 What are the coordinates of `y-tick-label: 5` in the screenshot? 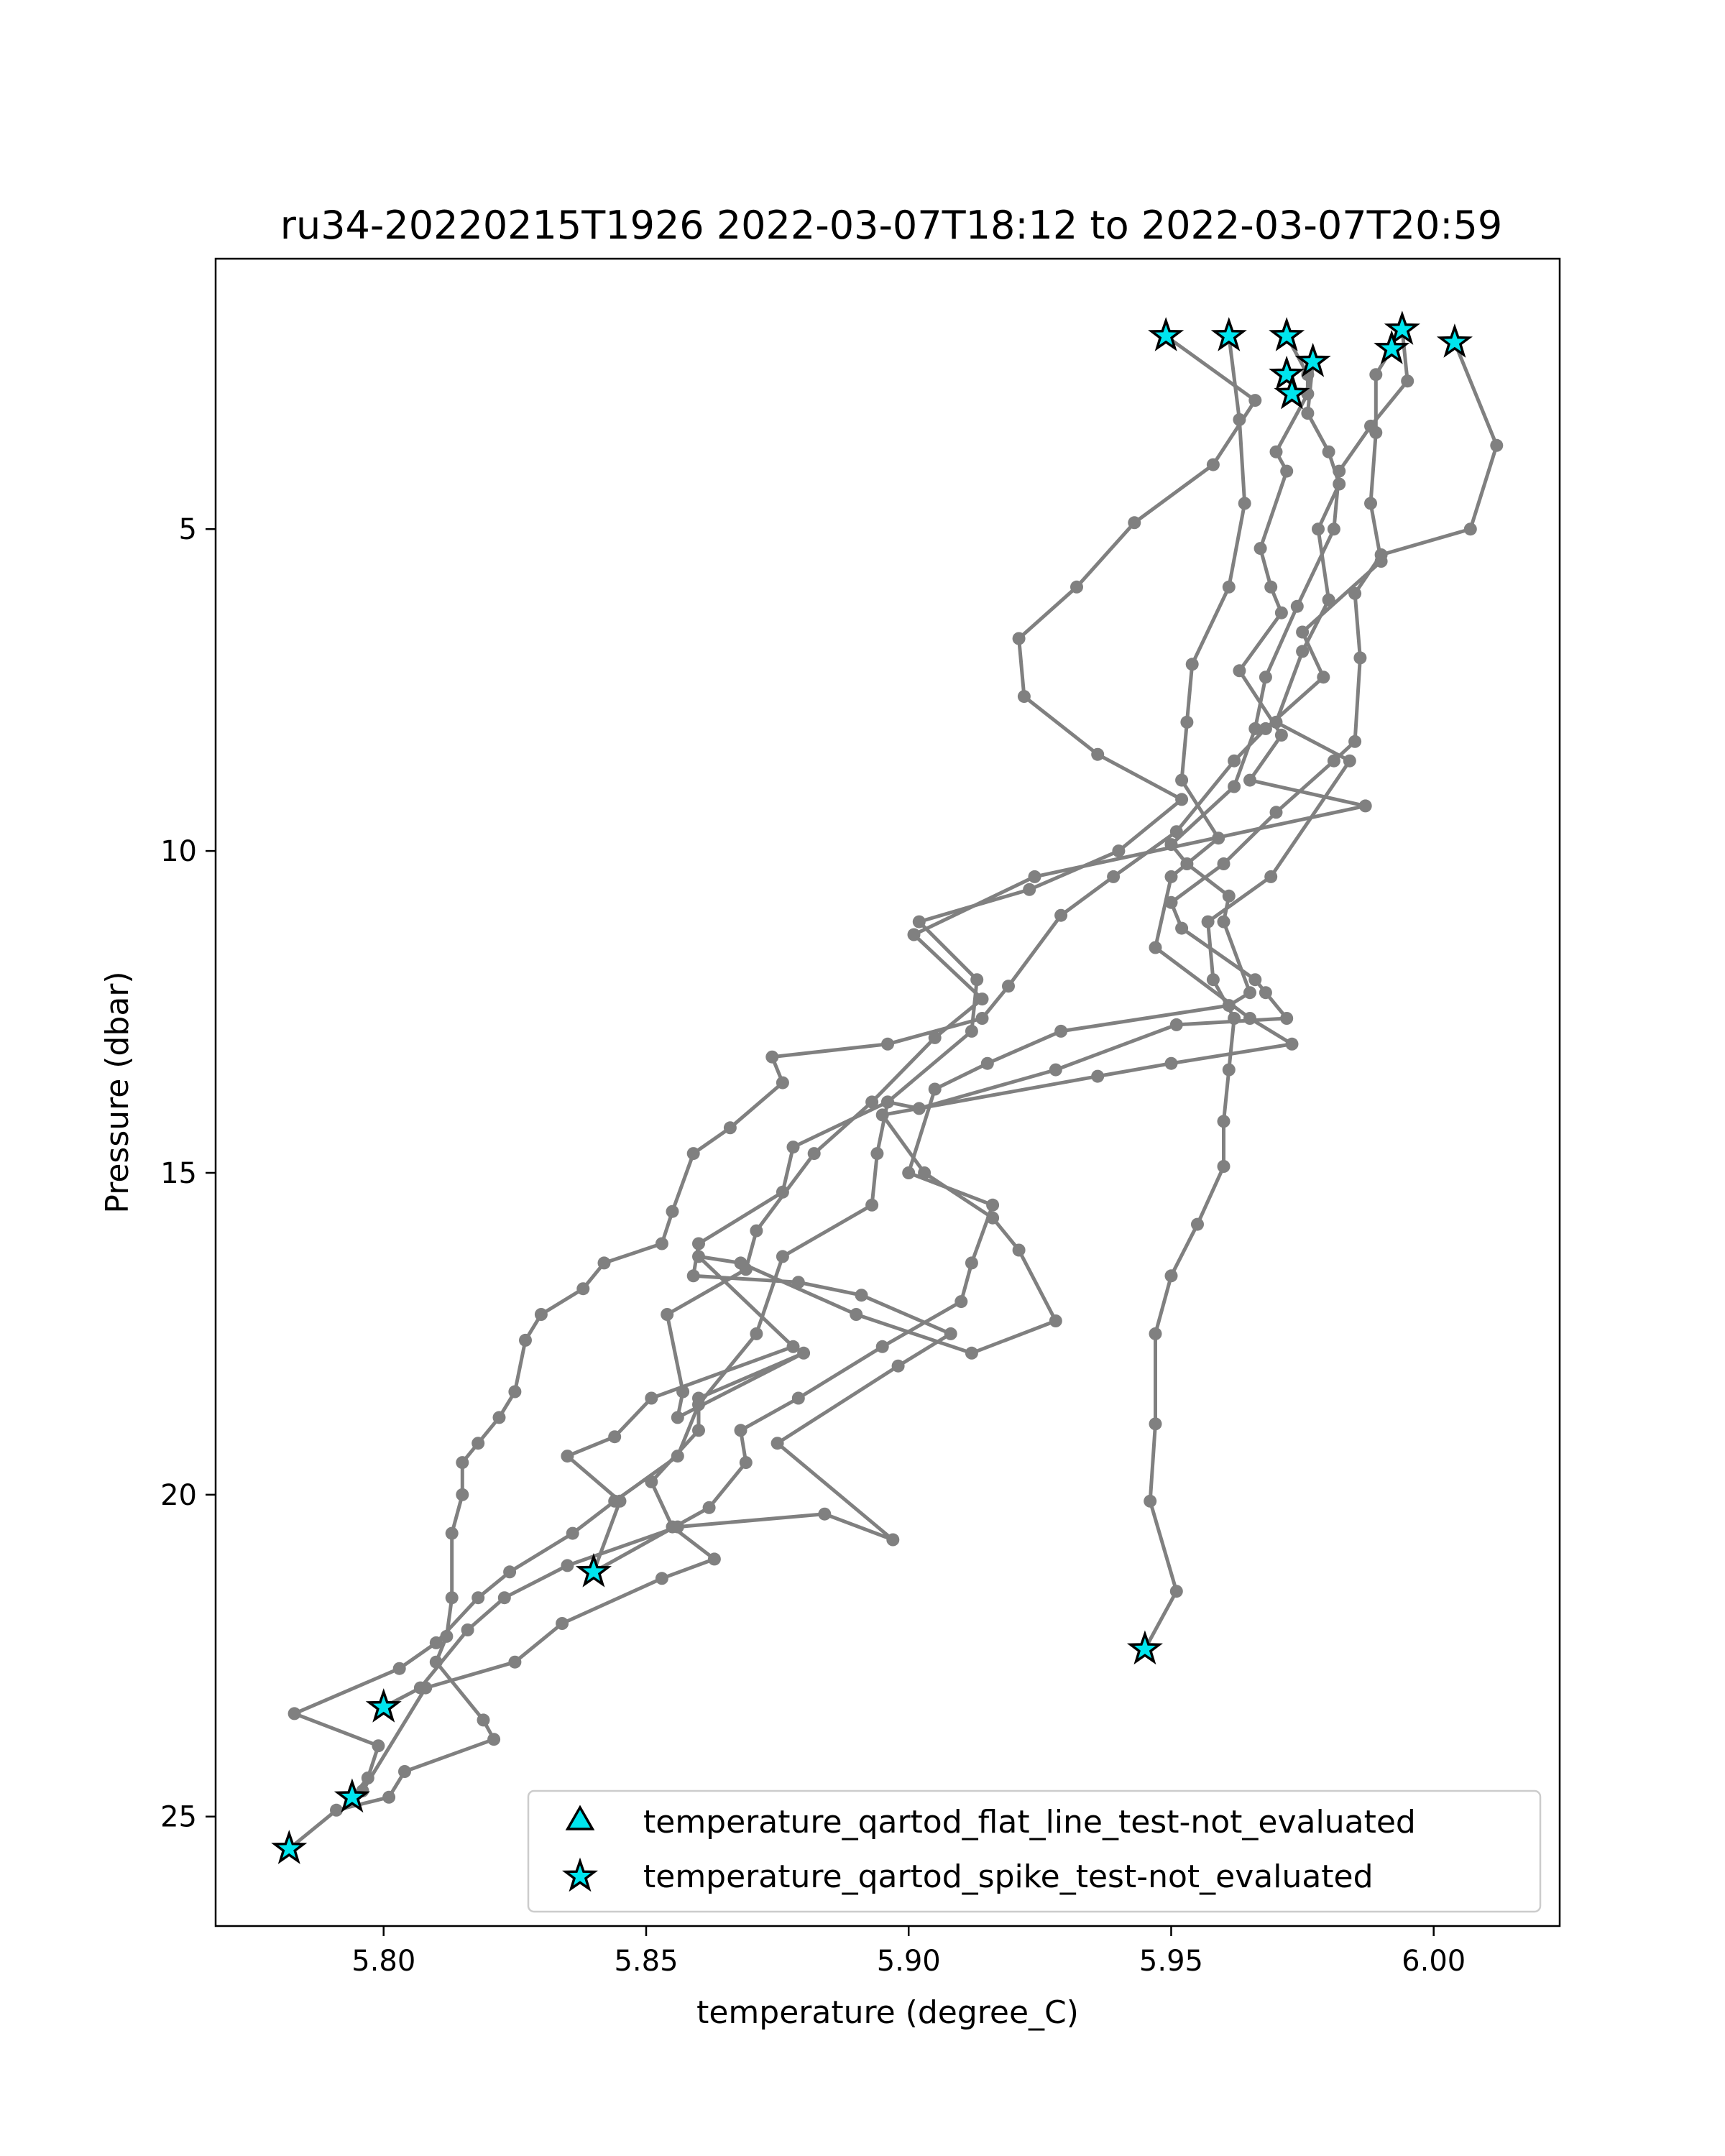 It's located at (188, 530).